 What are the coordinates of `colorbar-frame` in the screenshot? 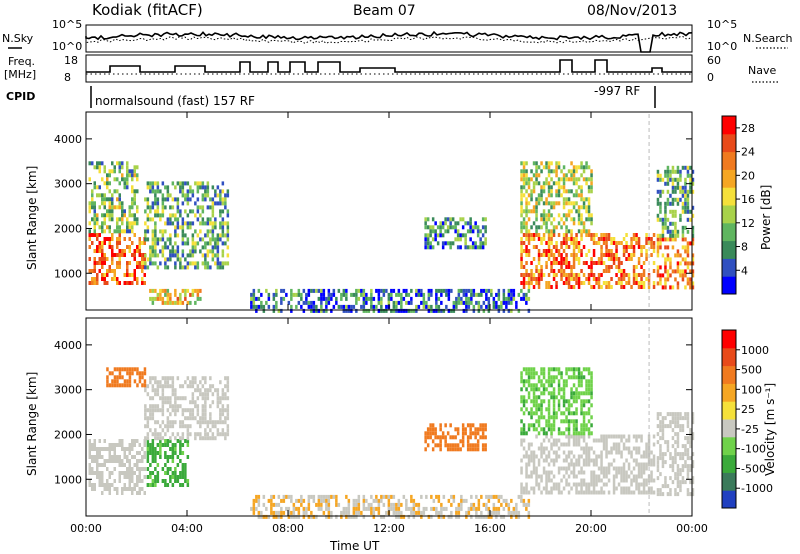 It's located at (729, 205).